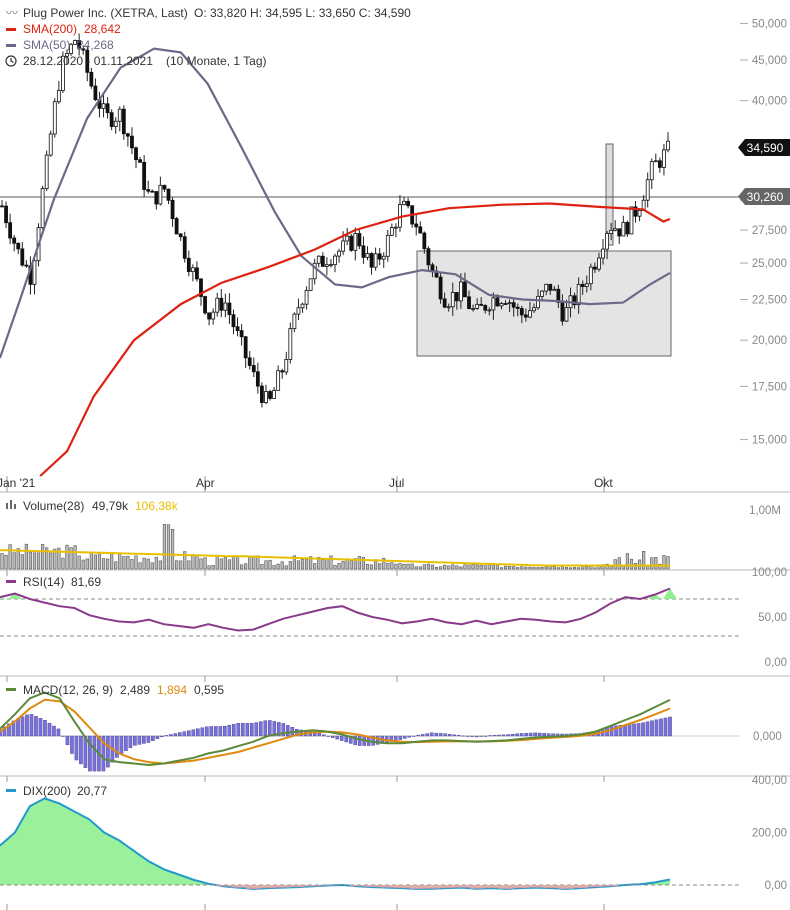 The width and height of the screenshot is (790, 910). I want to click on svg-text: Apr, so click(205, 483).